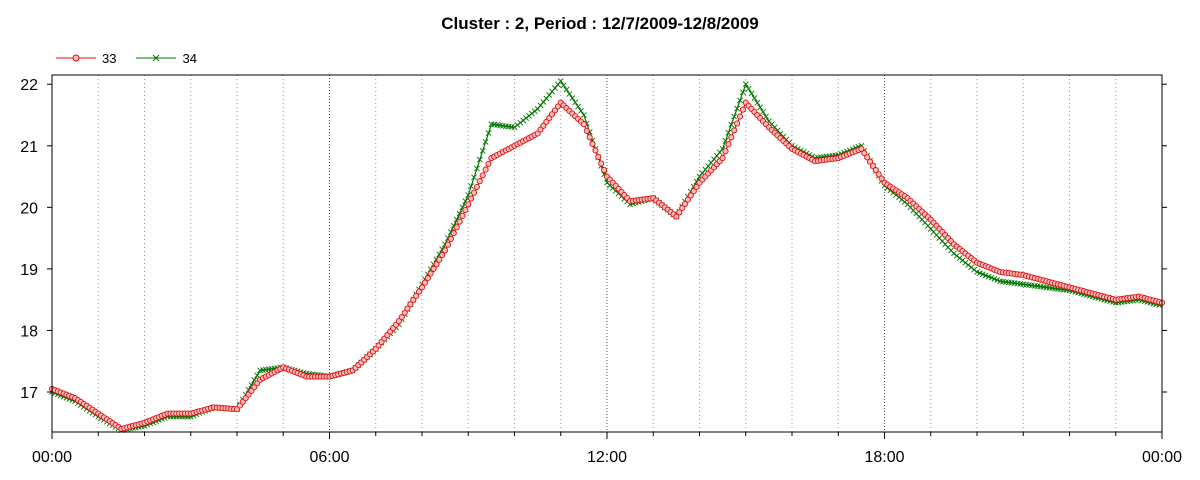 This screenshot has width=1200, height=480. I want to click on legend-label-34: 34, so click(189, 58).